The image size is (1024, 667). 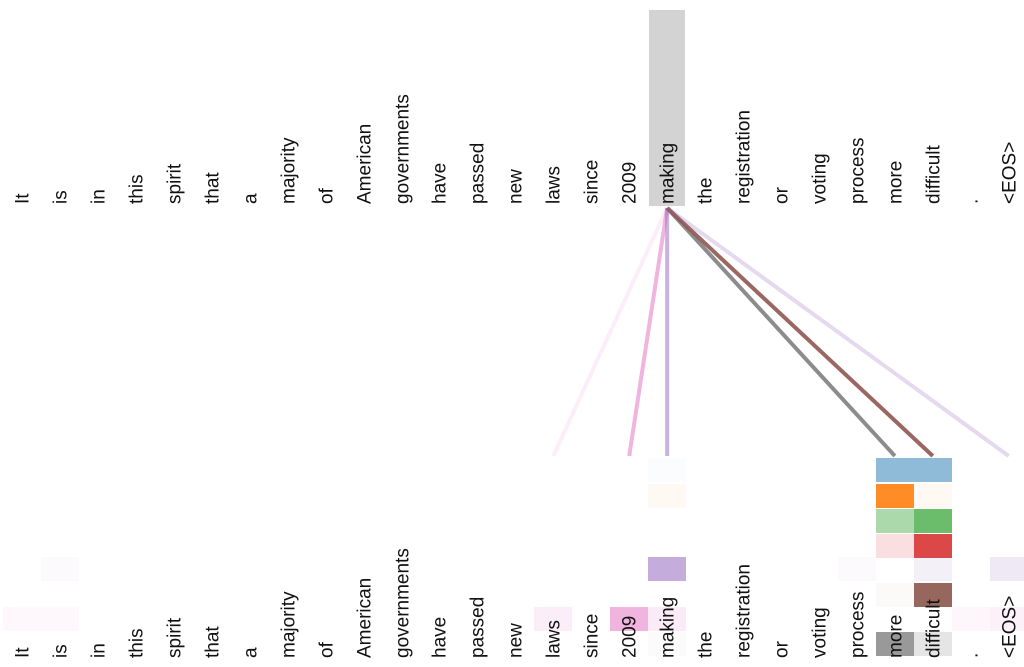 What do you see at coordinates (478, 627) in the screenshot?
I see `target-token: passed` at bounding box center [478, 627].